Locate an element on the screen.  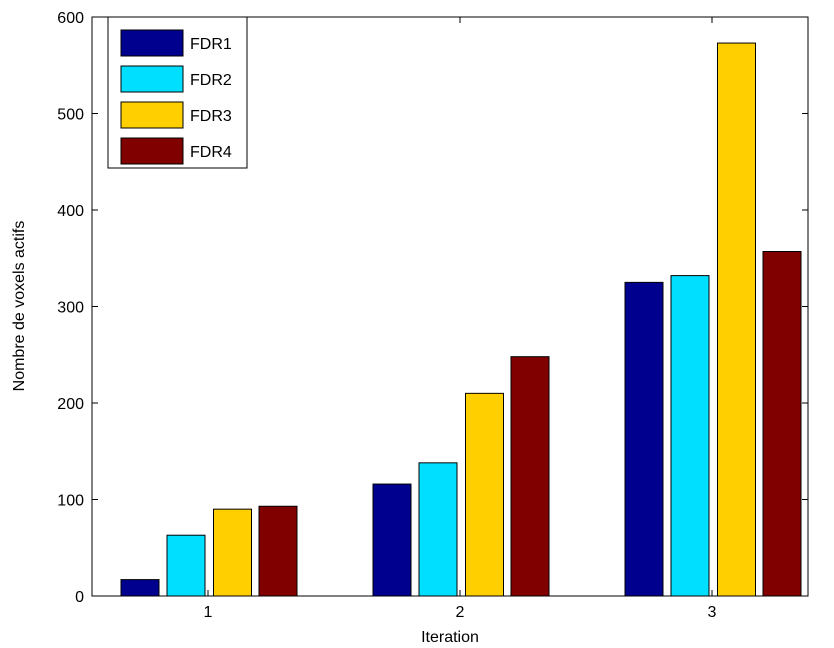
legend: FDR1 FDR2 FDR3 FDR4 is located at coordinates (177, 92).